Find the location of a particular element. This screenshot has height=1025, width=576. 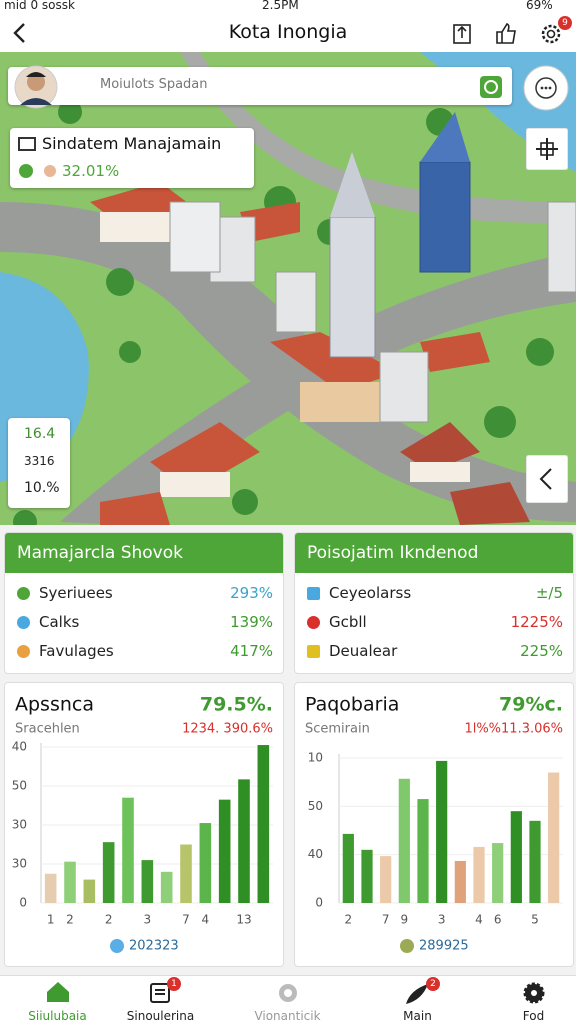

panel-row: Favulages 417% is located at coordinates (144, 651).